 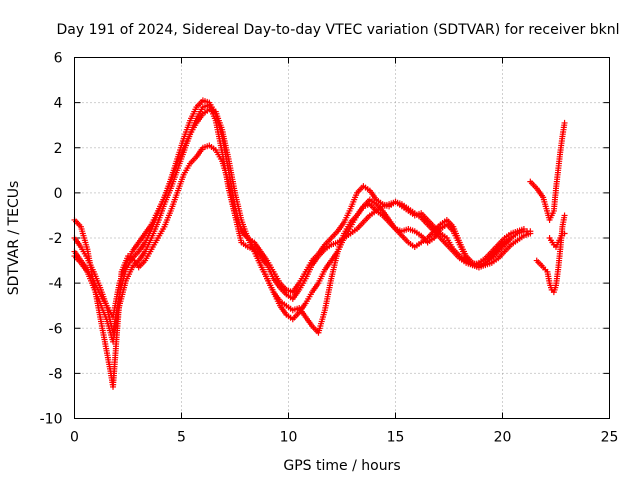 What do you see at coordinates (51, 420) in the screenshot?
I see `y-tick-label: -10` at bounding box center [51, 420].